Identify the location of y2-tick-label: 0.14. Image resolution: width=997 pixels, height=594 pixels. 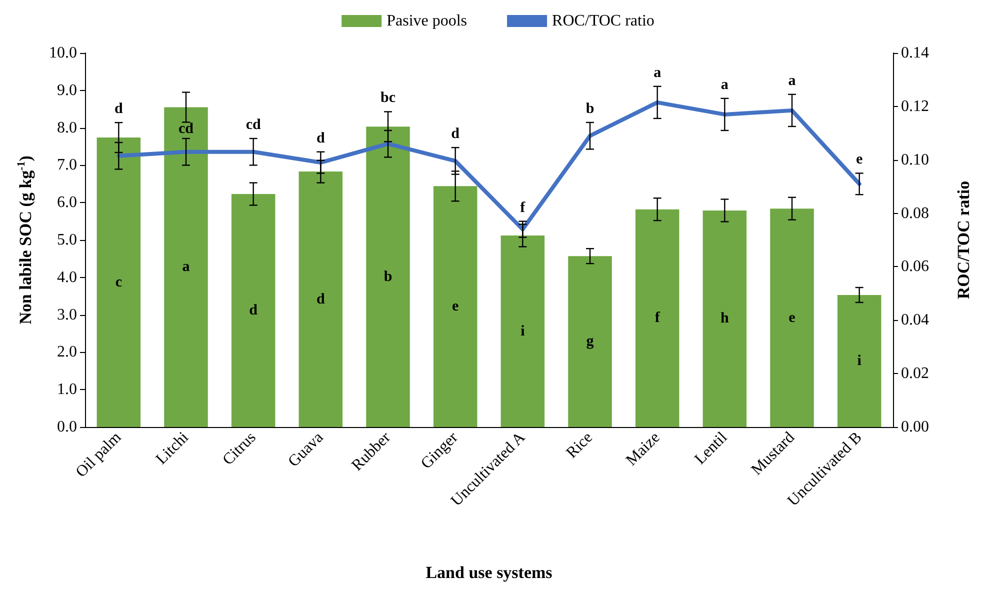
(915, 53).